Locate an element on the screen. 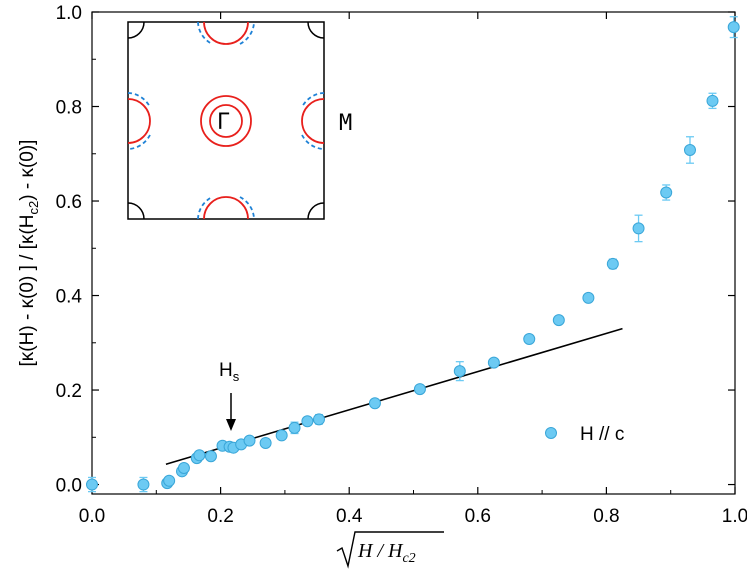  y-tick-label: 0.8 is located at coordinates (69, 108).